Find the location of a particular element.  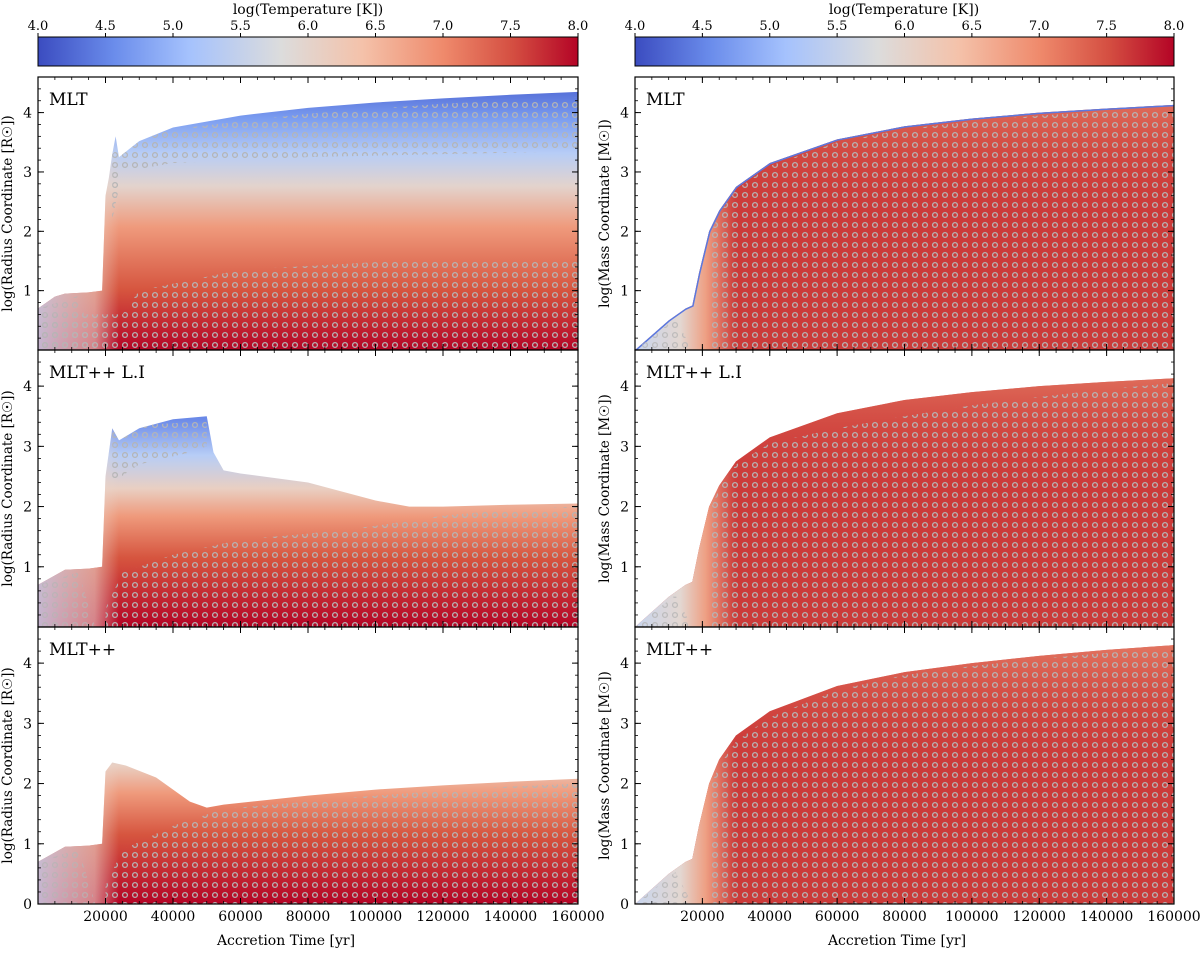

panel-title: MLT++ L.I is located at coordinates (97, 373).